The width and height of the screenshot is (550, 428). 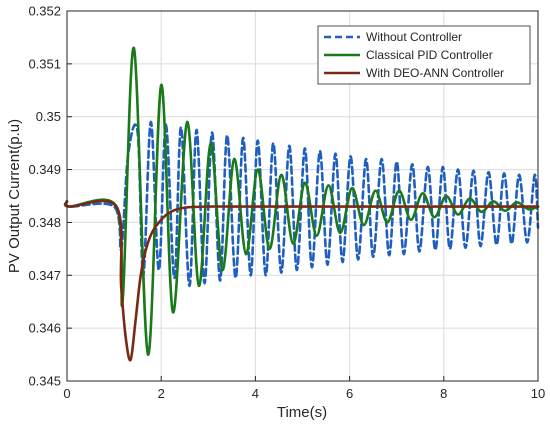 I want to click on y-tick-label: 0.35, so click(x=48, y=116).